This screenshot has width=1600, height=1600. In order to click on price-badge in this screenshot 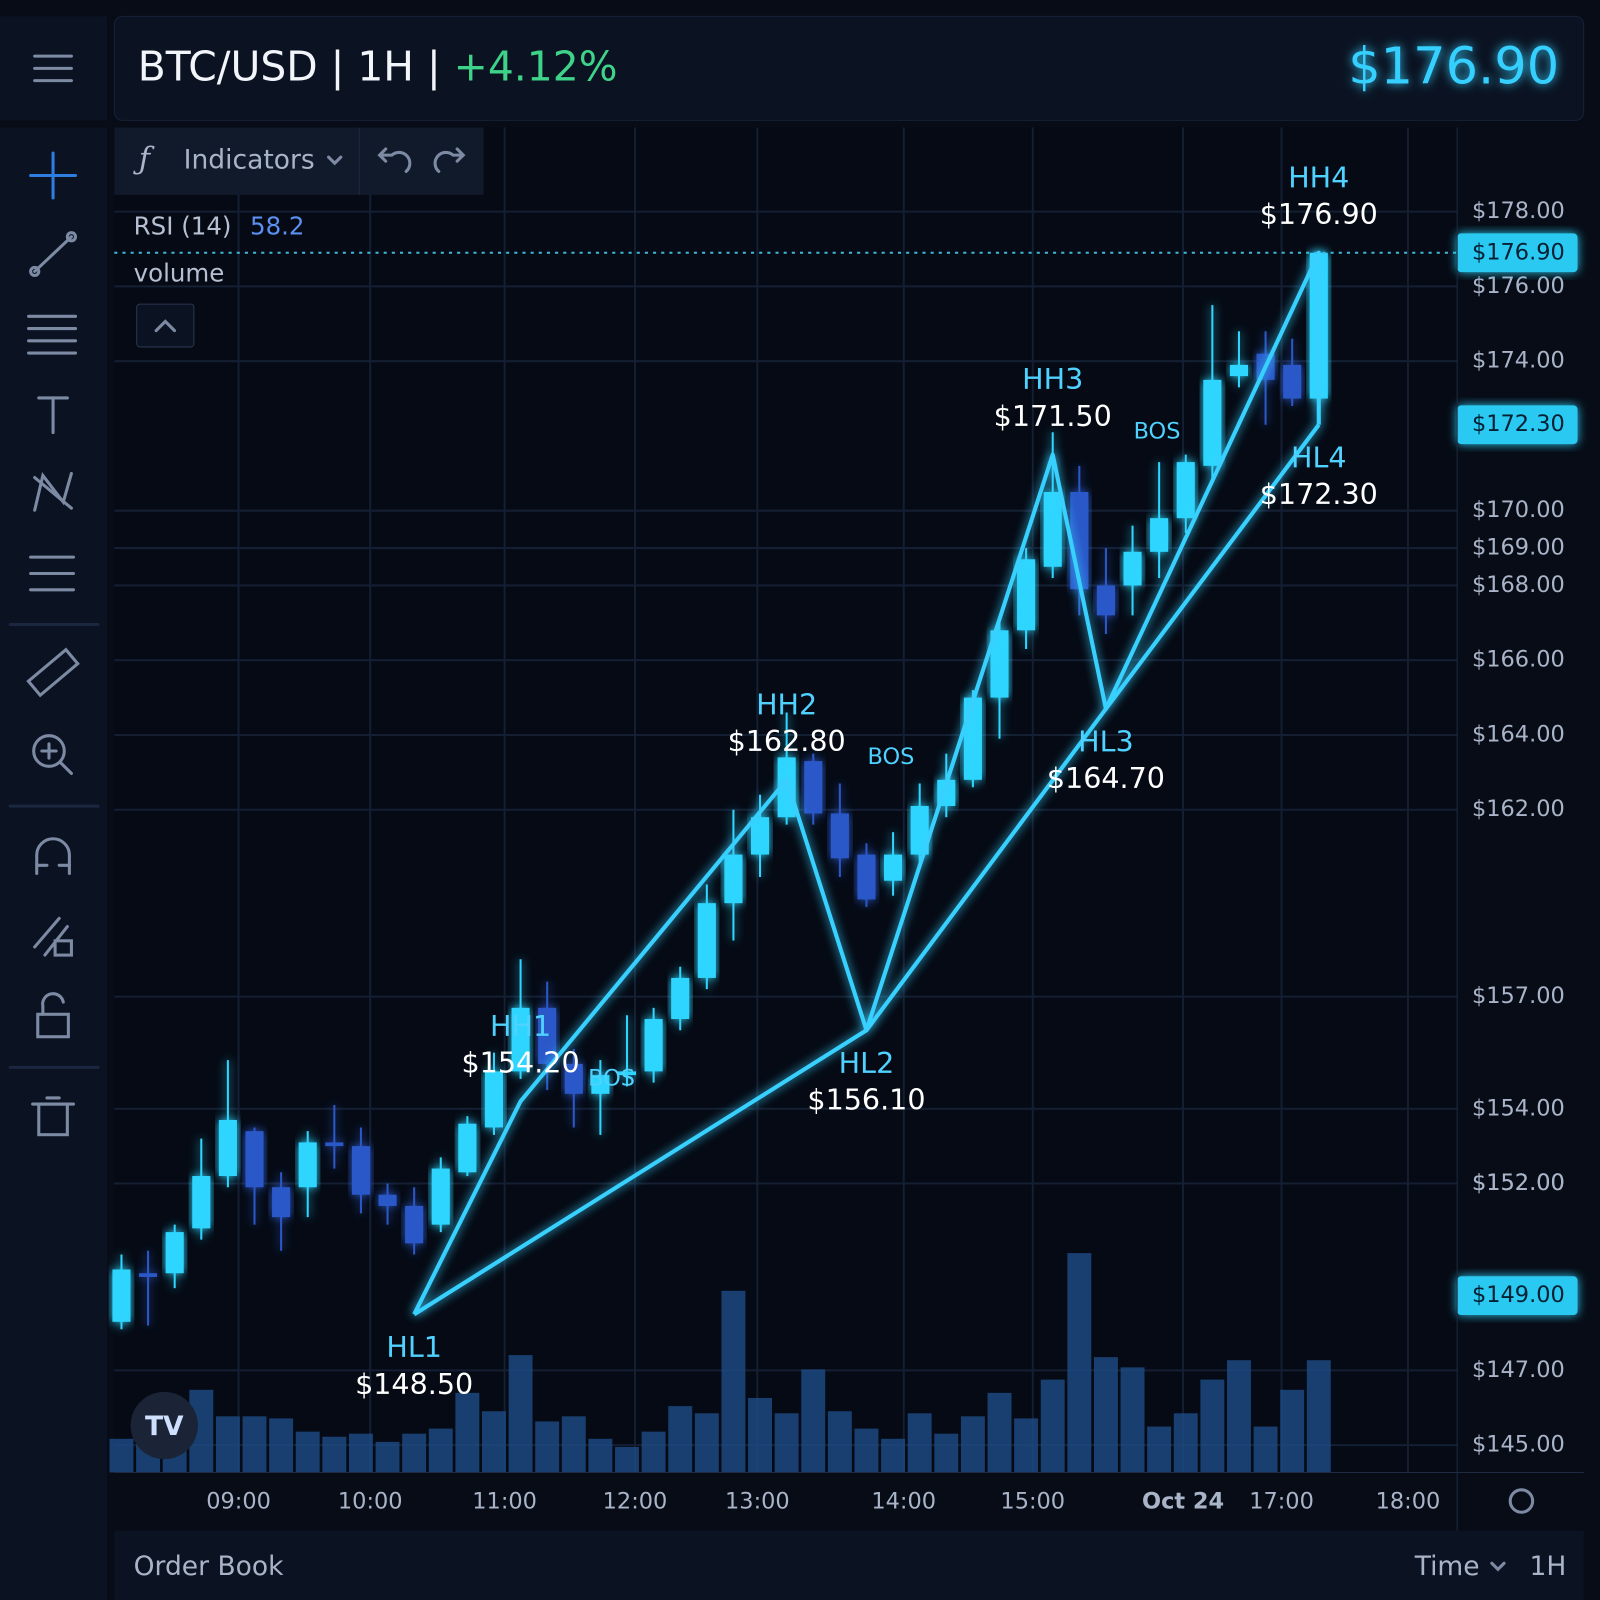, I will do `click(1517, 1296)`.